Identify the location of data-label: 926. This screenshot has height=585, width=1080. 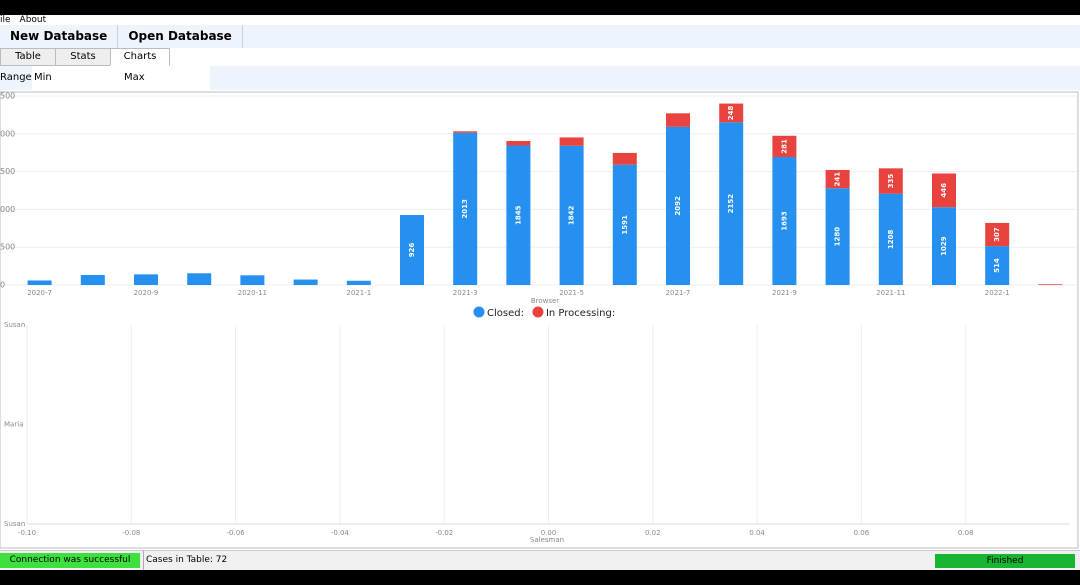
(412, 250).